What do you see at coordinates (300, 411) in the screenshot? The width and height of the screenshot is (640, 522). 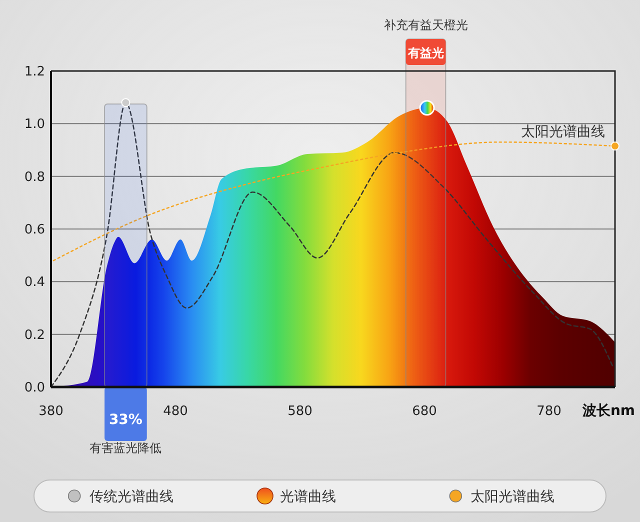 I see `x-tick-label: 580` at bounding box center [300, 411].